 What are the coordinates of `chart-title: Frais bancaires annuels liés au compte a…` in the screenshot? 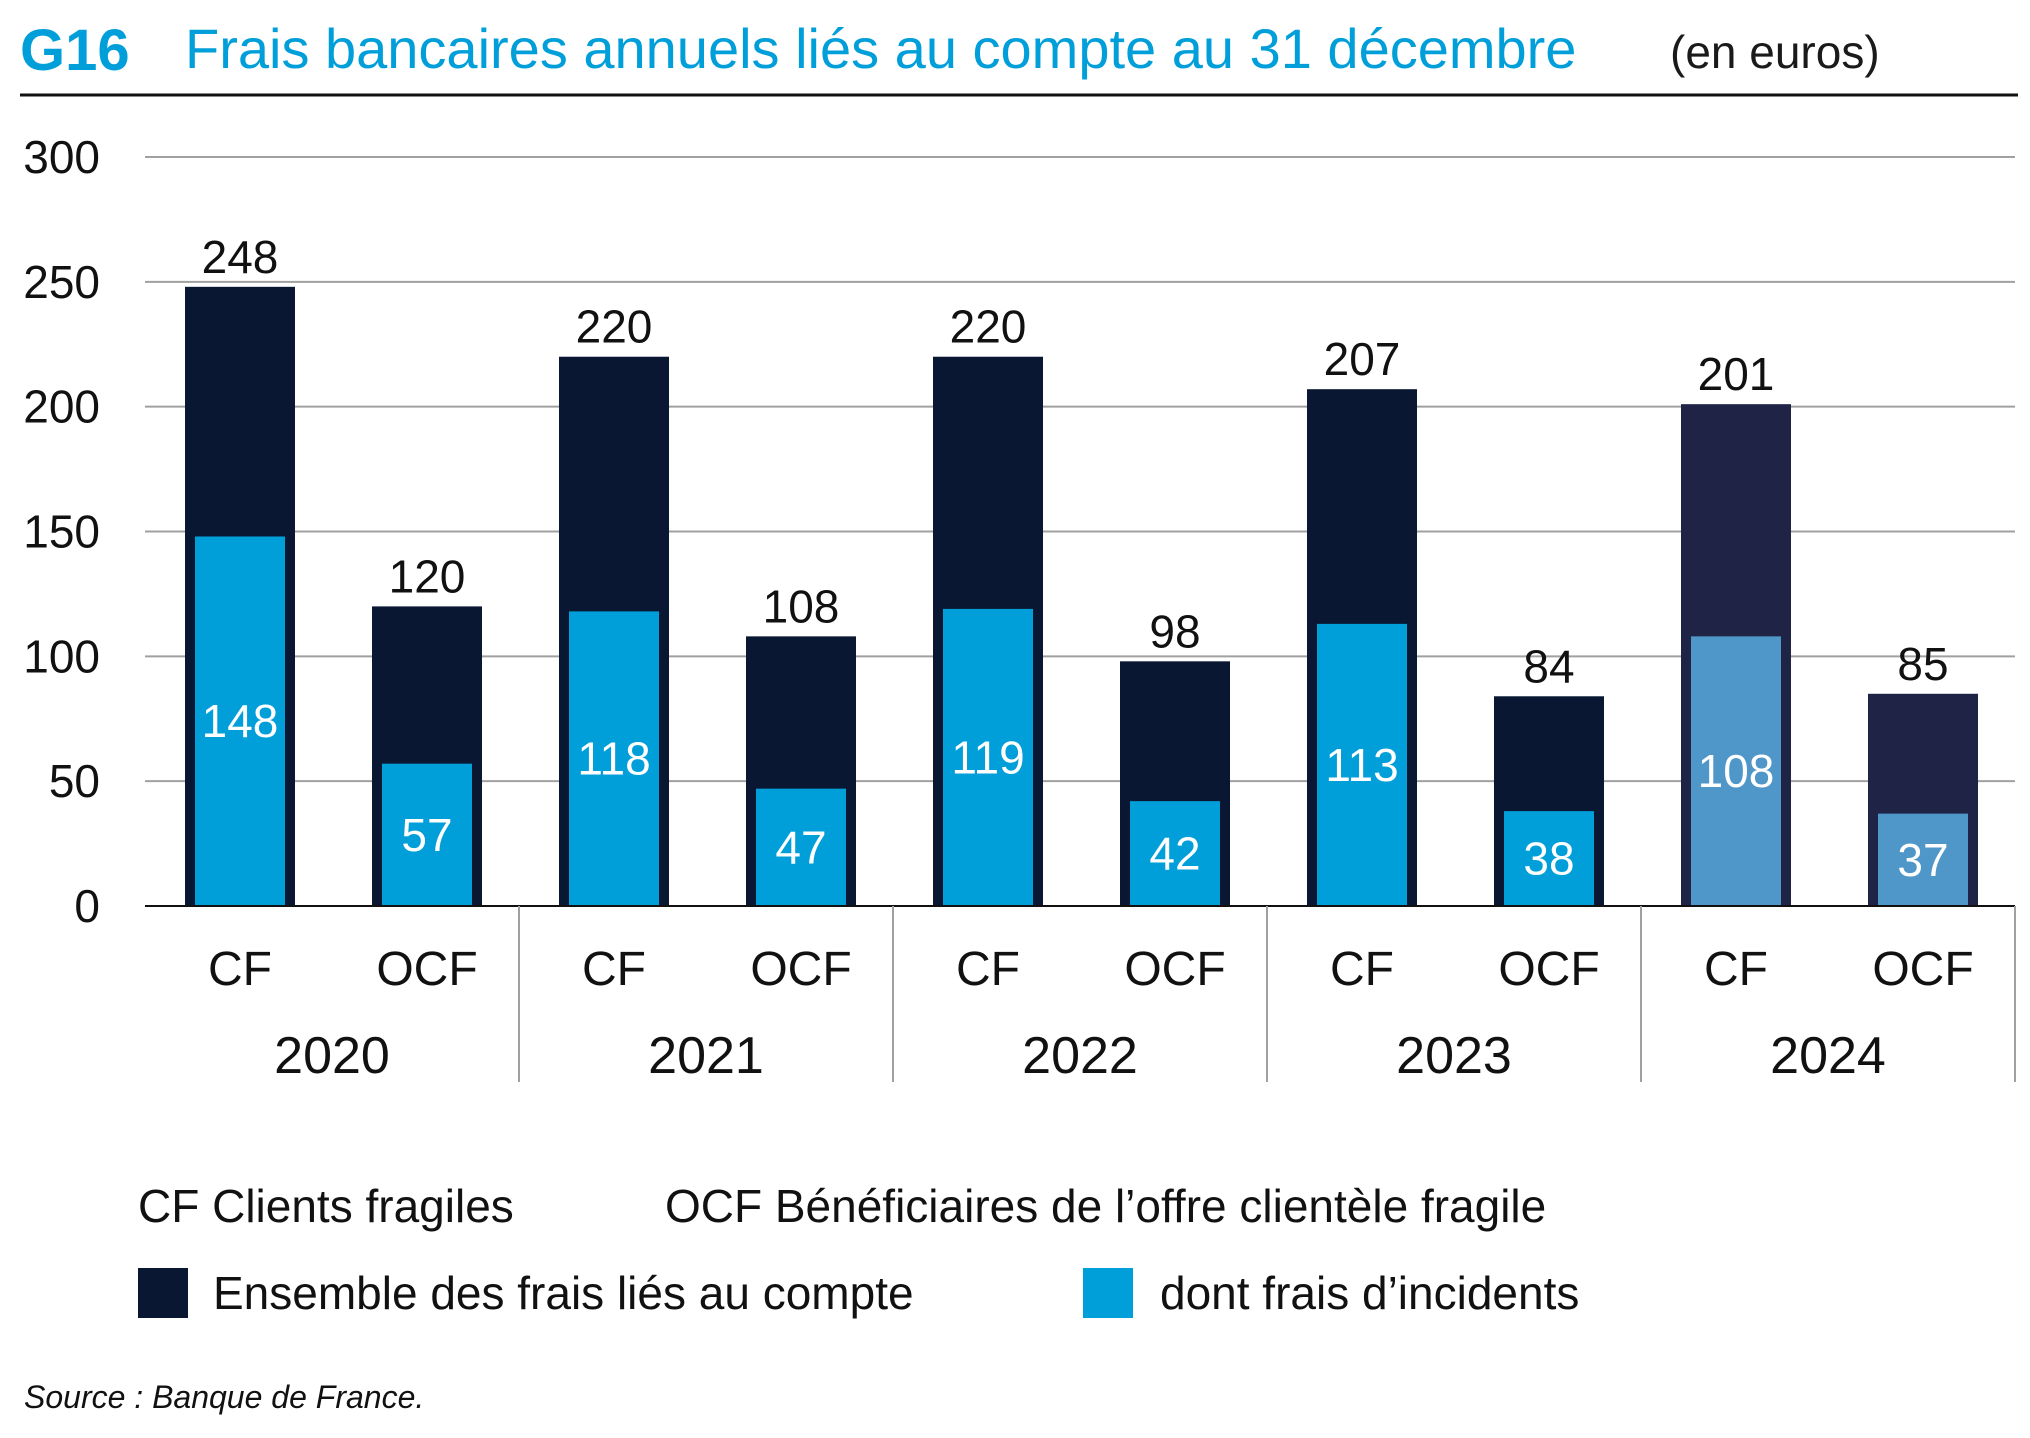 It's located at (880, 48).